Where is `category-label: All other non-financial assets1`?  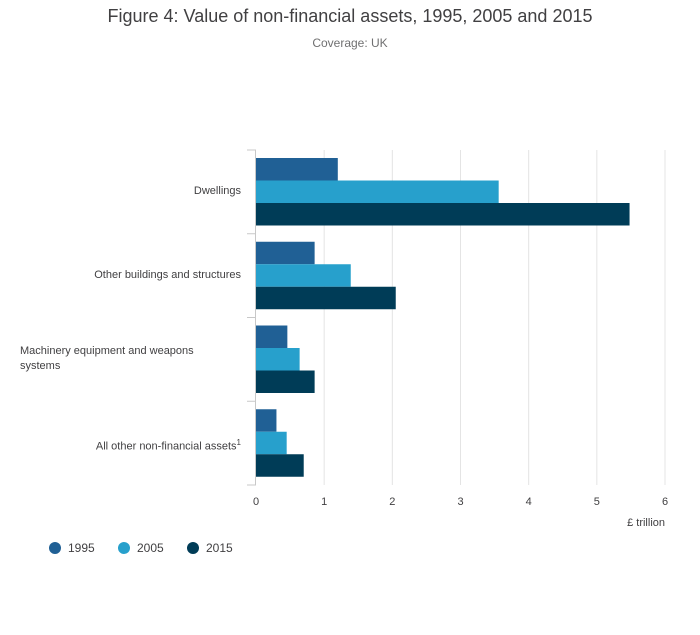 category-label: All other non-financial assets1 is located at coordinates (168, 445).